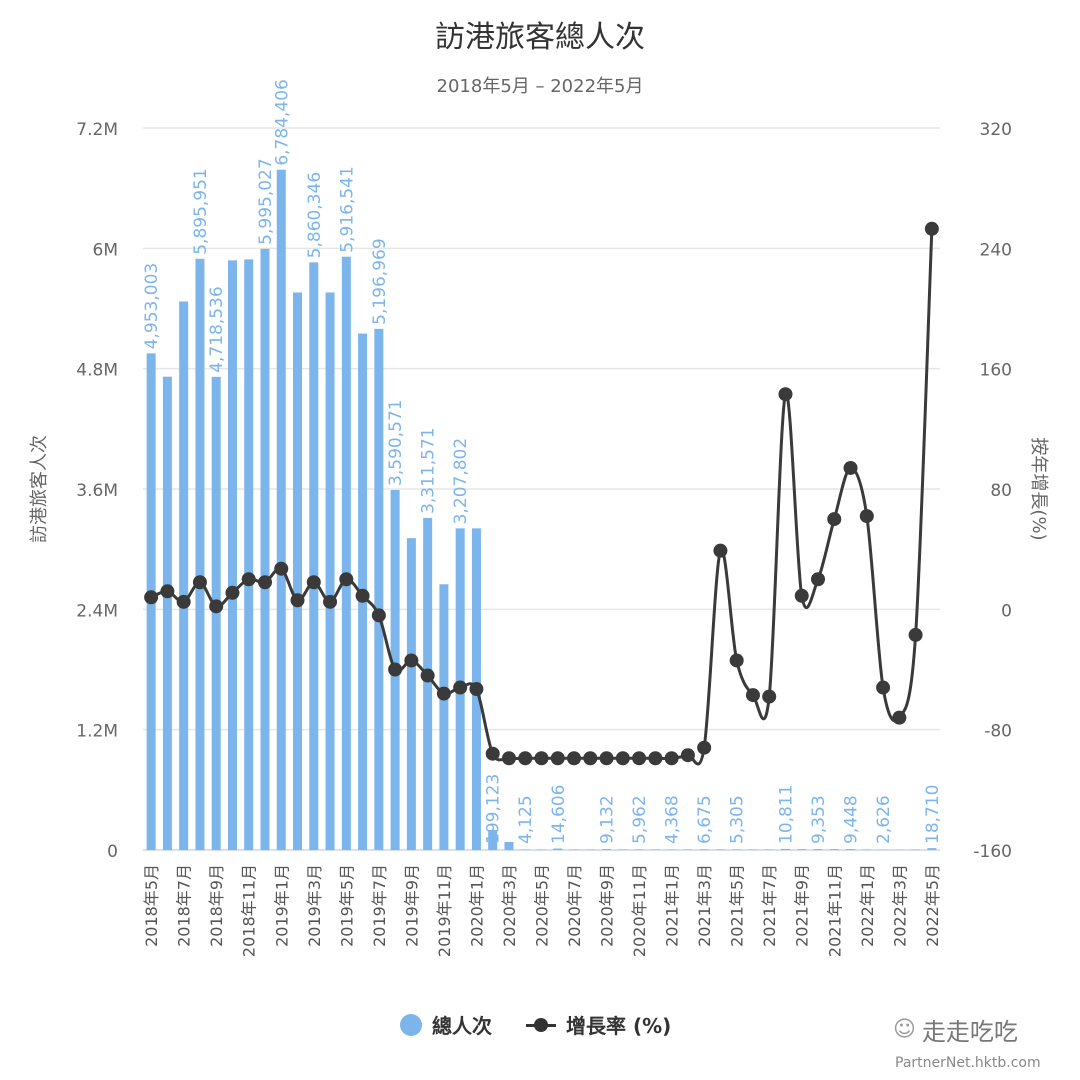  Describe the element at coordinates (151, 905) in the screenshot. I see `x-tick-label: 2018年5月` at that location.